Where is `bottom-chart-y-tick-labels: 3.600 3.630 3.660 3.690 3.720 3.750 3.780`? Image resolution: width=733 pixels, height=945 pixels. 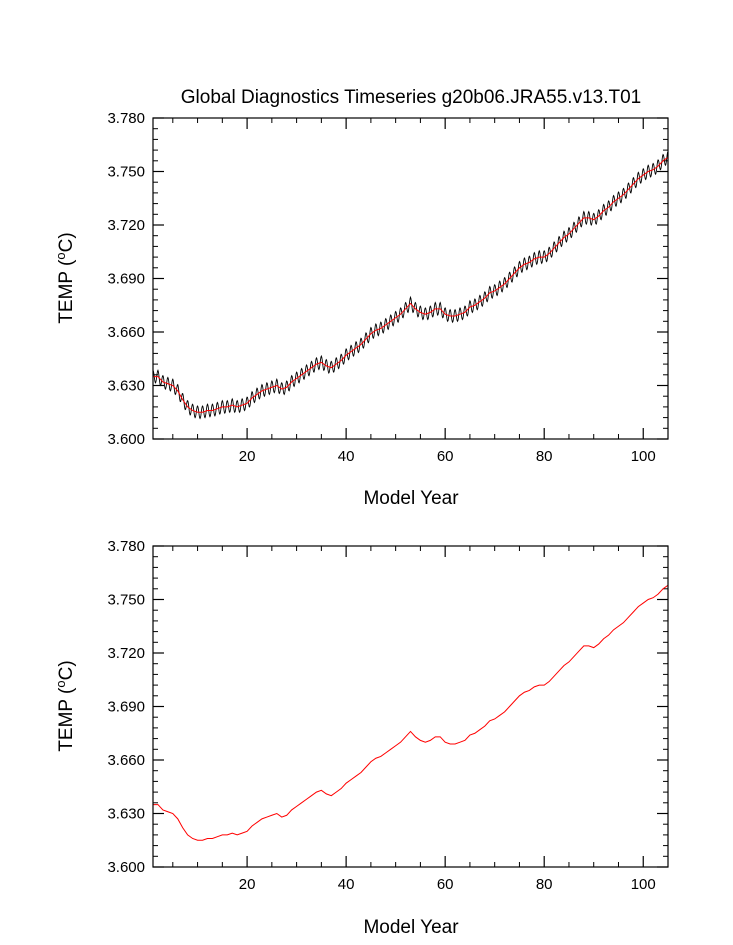 bottom-chart-y-tick-labels: 3.600 3.630 3.660 3.690 3.720 3.750 3.780 is located at coordinates (126, 707).